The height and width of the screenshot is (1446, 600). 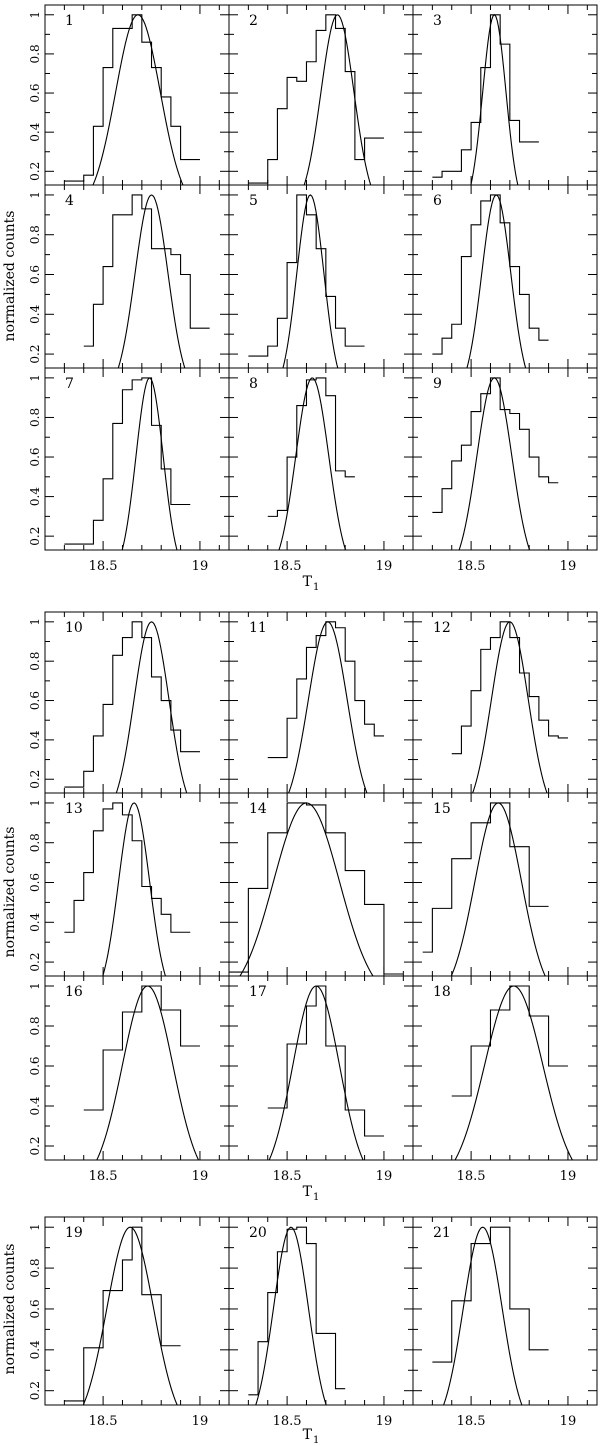 I want to click on panel-number-label: 10, so click(x=74, y=628).